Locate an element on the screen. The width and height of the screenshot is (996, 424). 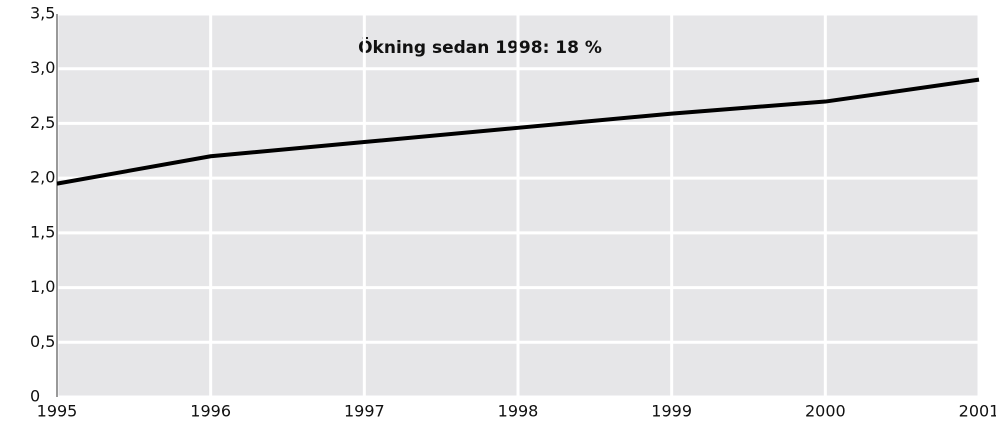
y-tick-label: 0 is located at coordinates (35, 396).